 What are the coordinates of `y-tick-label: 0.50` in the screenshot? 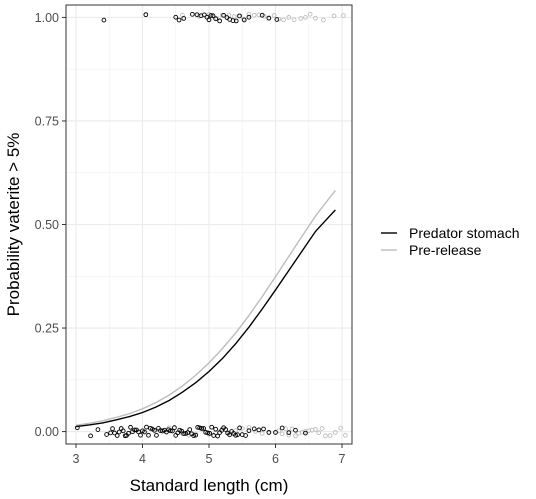 It's located at (47, 225).